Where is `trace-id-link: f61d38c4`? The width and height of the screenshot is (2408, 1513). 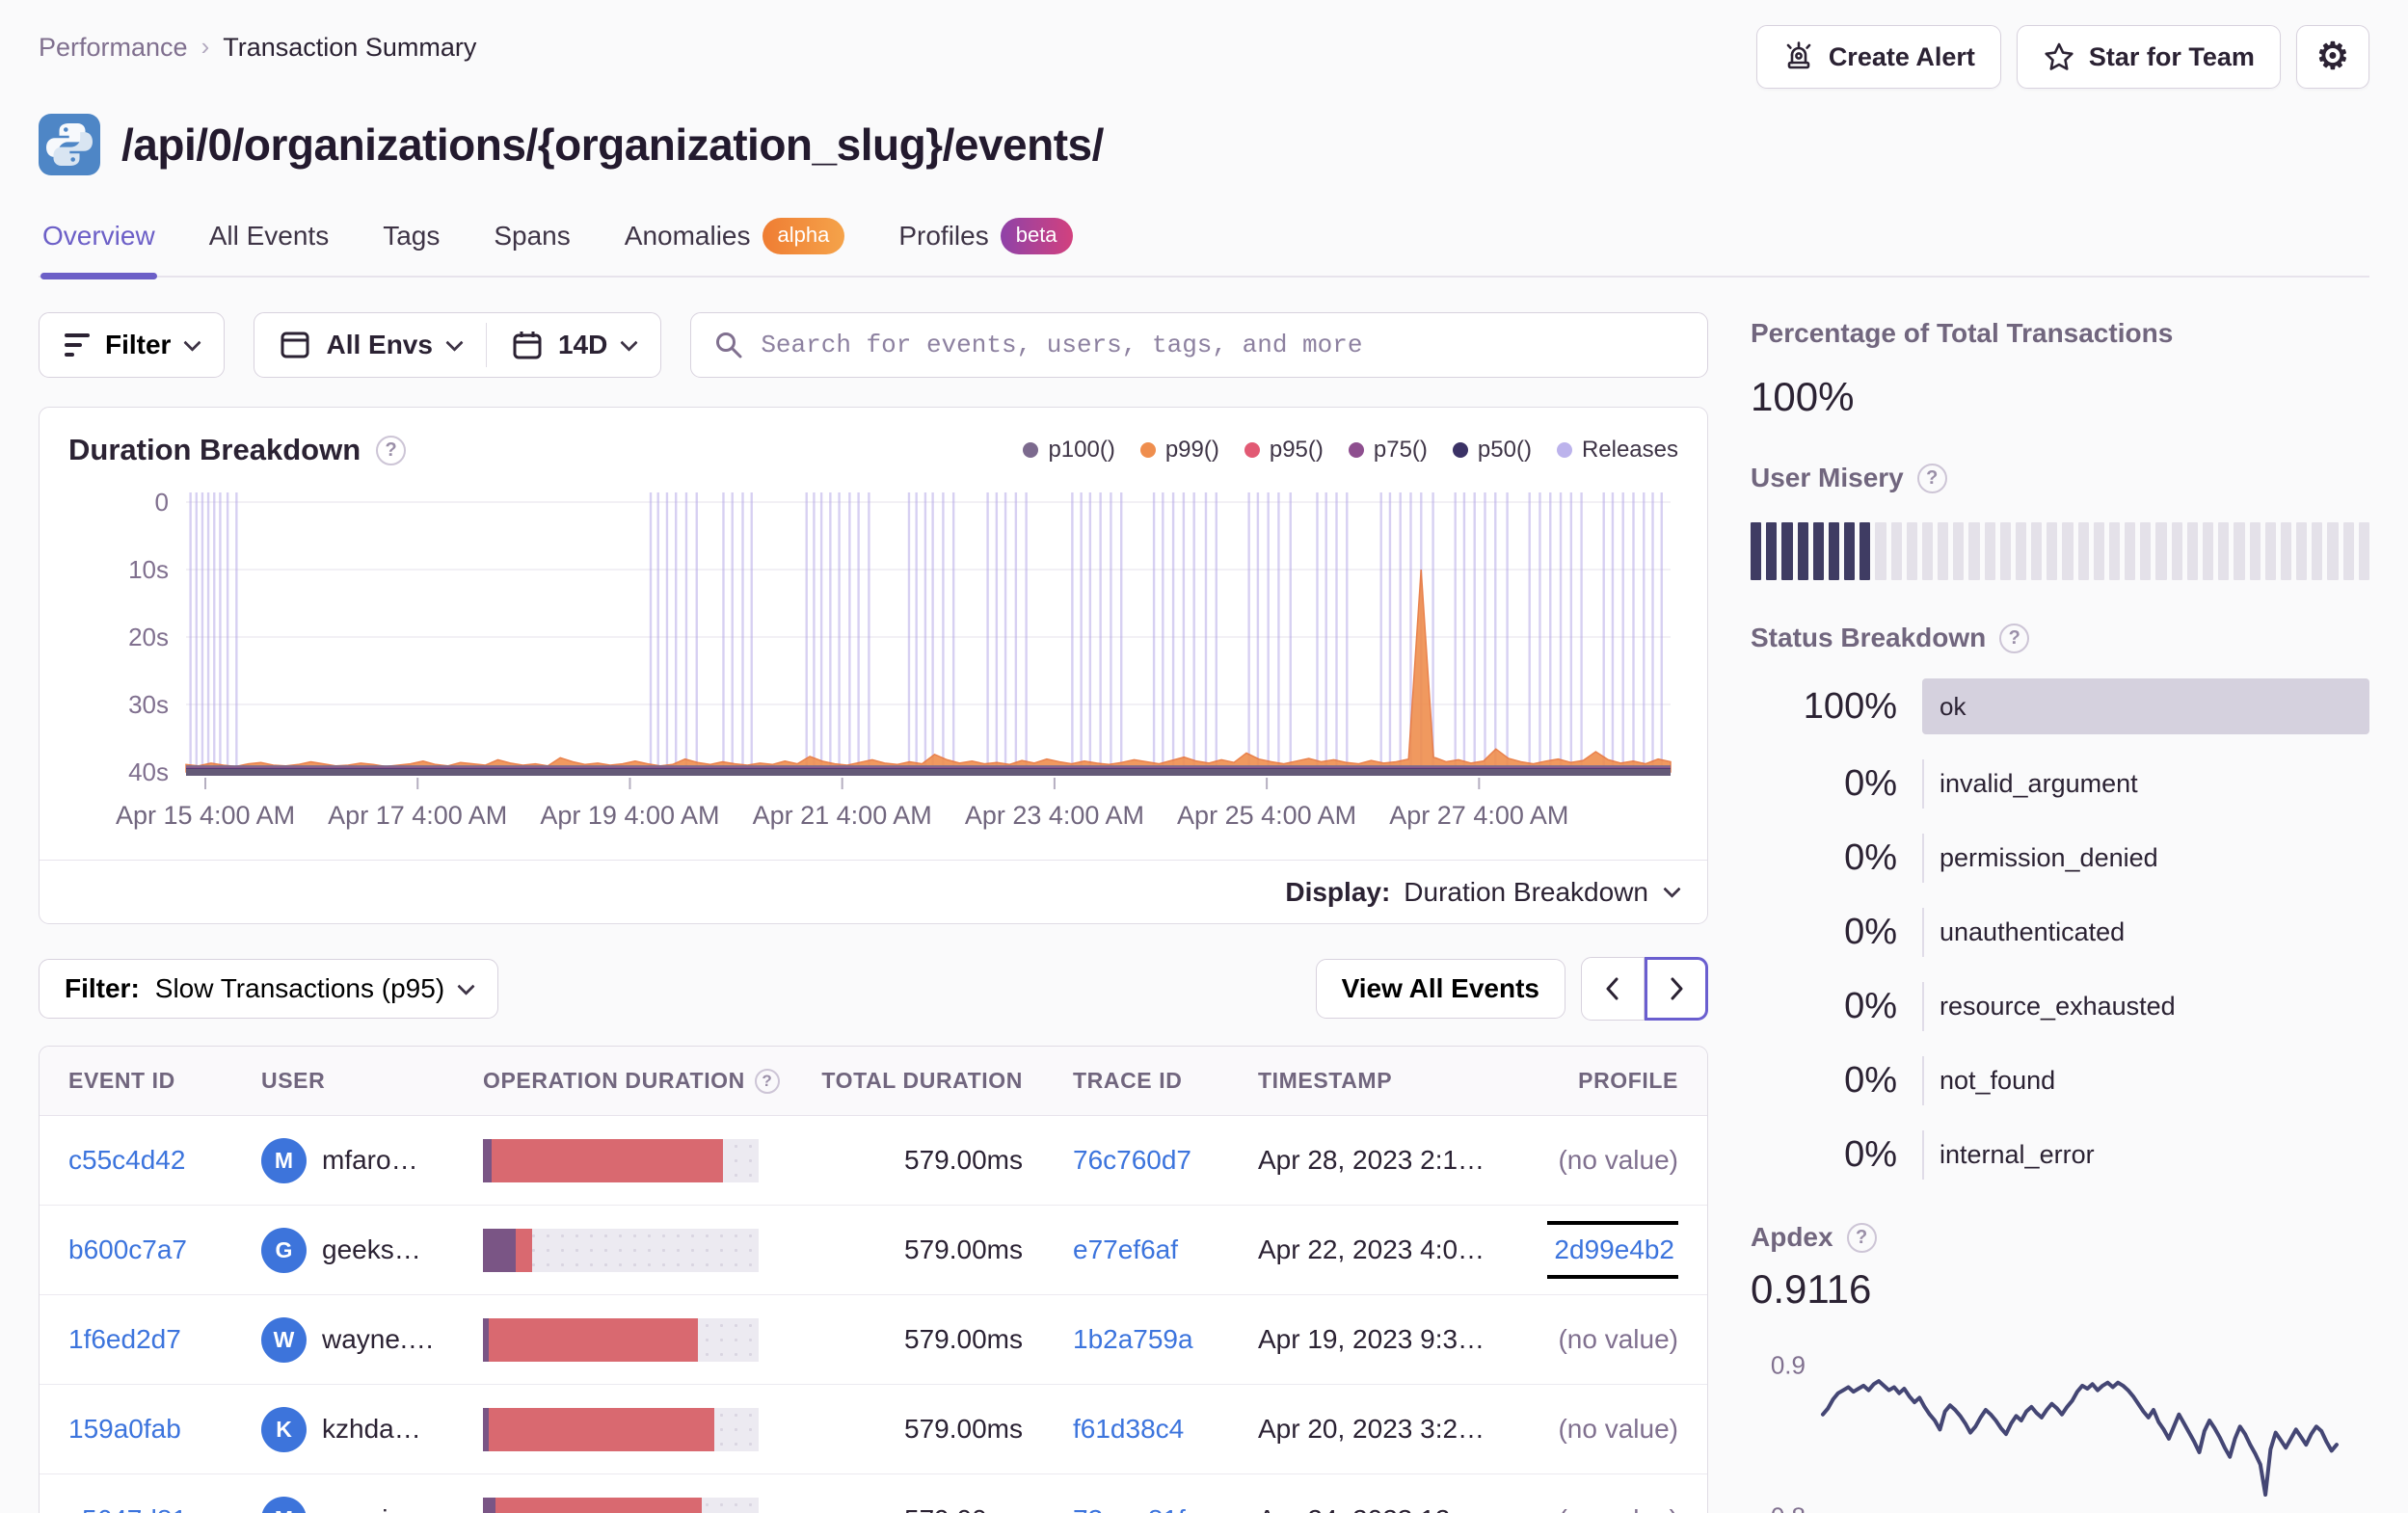 trace-id-link: f61d38c4 is located at coordinates (1129, 1429).